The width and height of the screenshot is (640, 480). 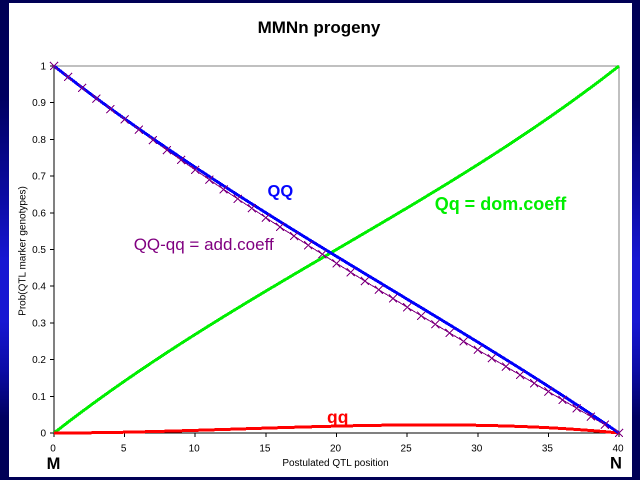 What do you see at coordinates (618, 449) in the screenshot?
I see `svg-text: 40` at bounding box center [618, 449].